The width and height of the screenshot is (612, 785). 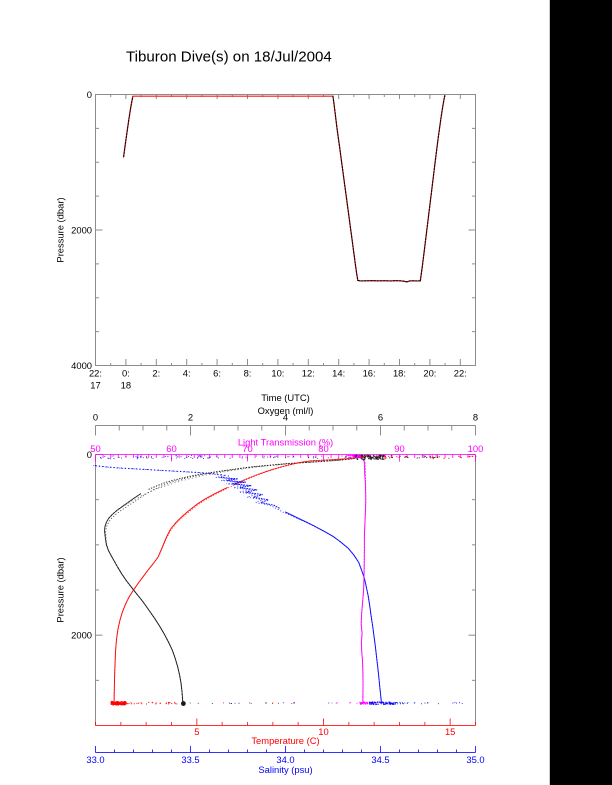 I want to click on noise-bottom-light-sparse, so click(x=375, y=703).